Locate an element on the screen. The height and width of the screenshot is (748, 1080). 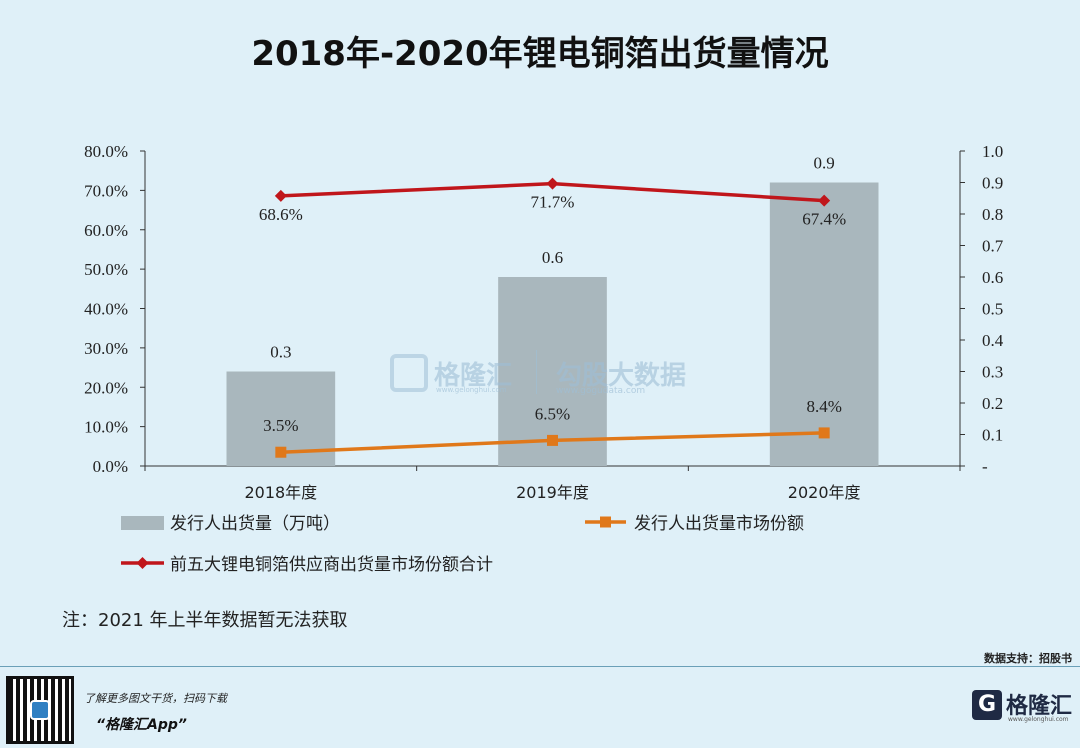
right-tick-label: 0.8 is located at coordinates (992, 214).